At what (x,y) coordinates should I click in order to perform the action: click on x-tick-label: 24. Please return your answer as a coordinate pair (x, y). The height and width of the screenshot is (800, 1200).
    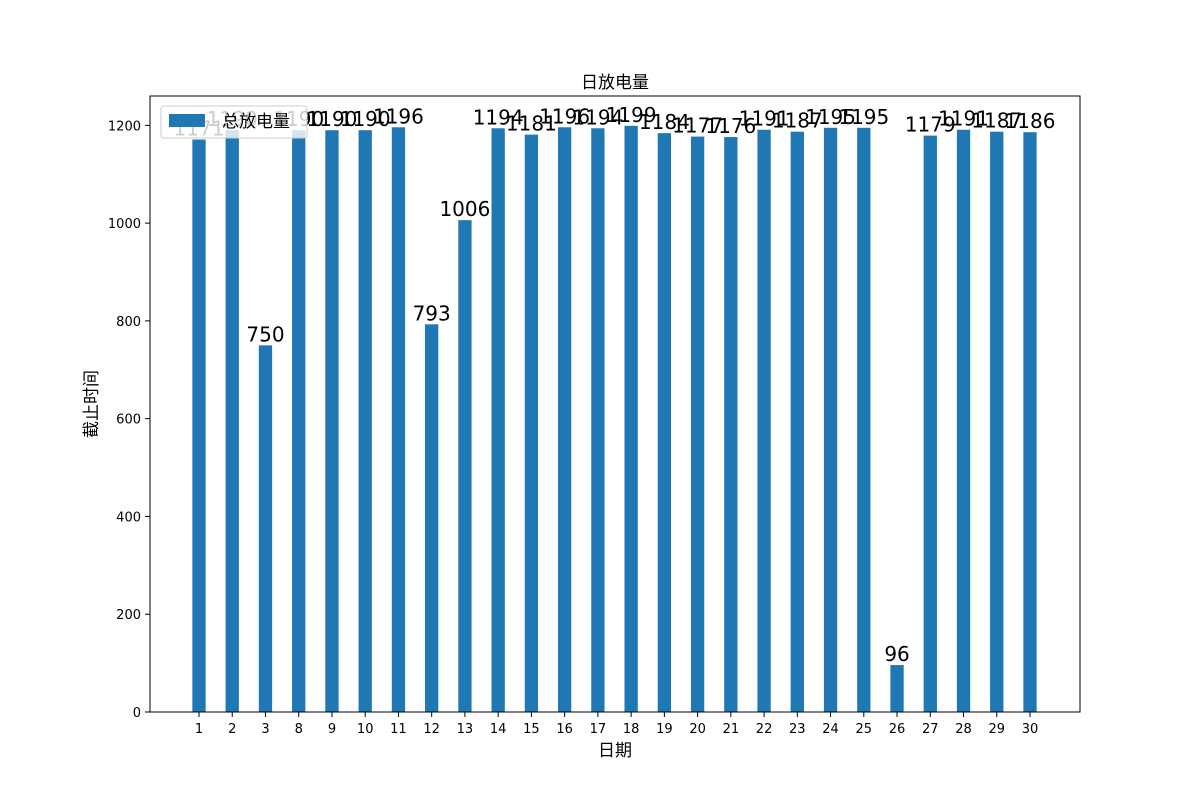
    Looking at the image, I should click on (830, 729).